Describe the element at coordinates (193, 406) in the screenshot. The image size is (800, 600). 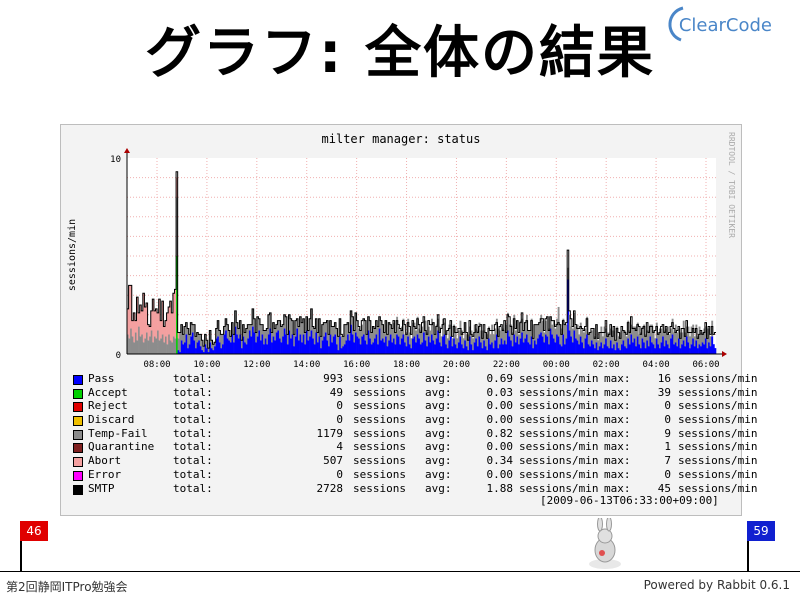
I see `legend-total-key: total:` at that location.